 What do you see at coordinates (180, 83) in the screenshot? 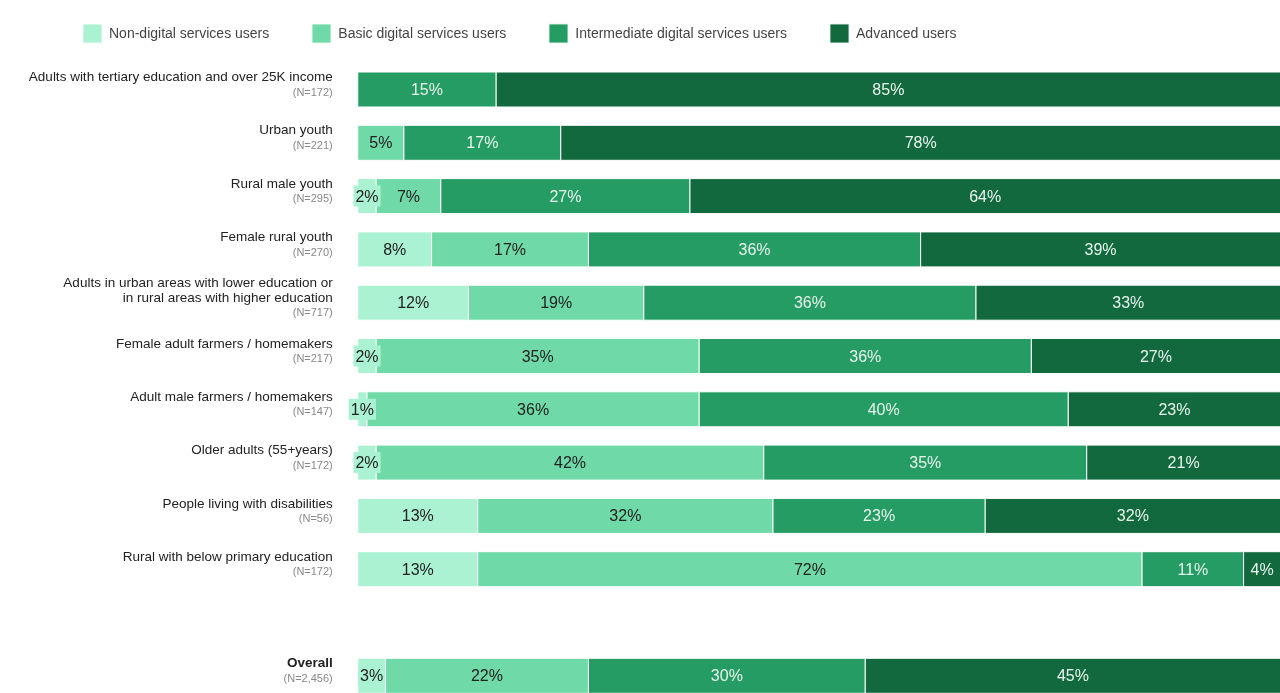
I see `y-tick-label: Adults with tertiary education and over 25K income (N=172)` at bounding box center [180, 83].